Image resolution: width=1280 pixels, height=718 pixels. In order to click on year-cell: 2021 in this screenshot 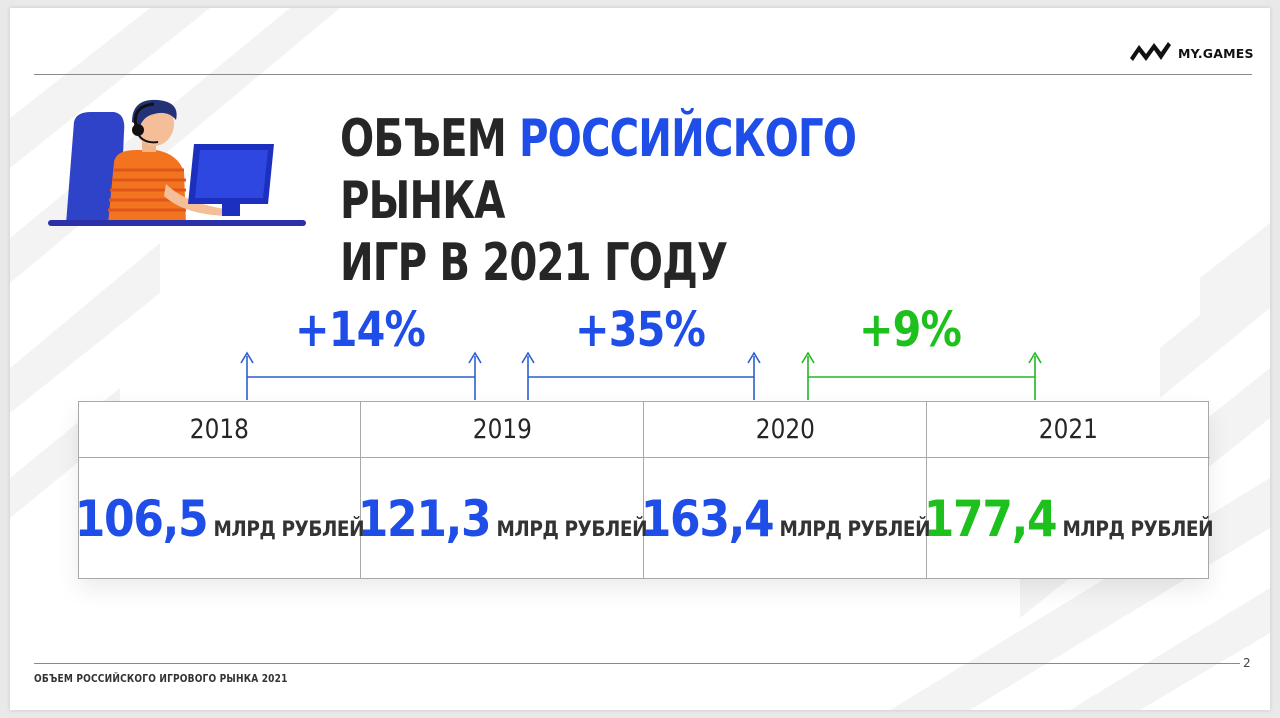, I will do `click(1068, 430)`.